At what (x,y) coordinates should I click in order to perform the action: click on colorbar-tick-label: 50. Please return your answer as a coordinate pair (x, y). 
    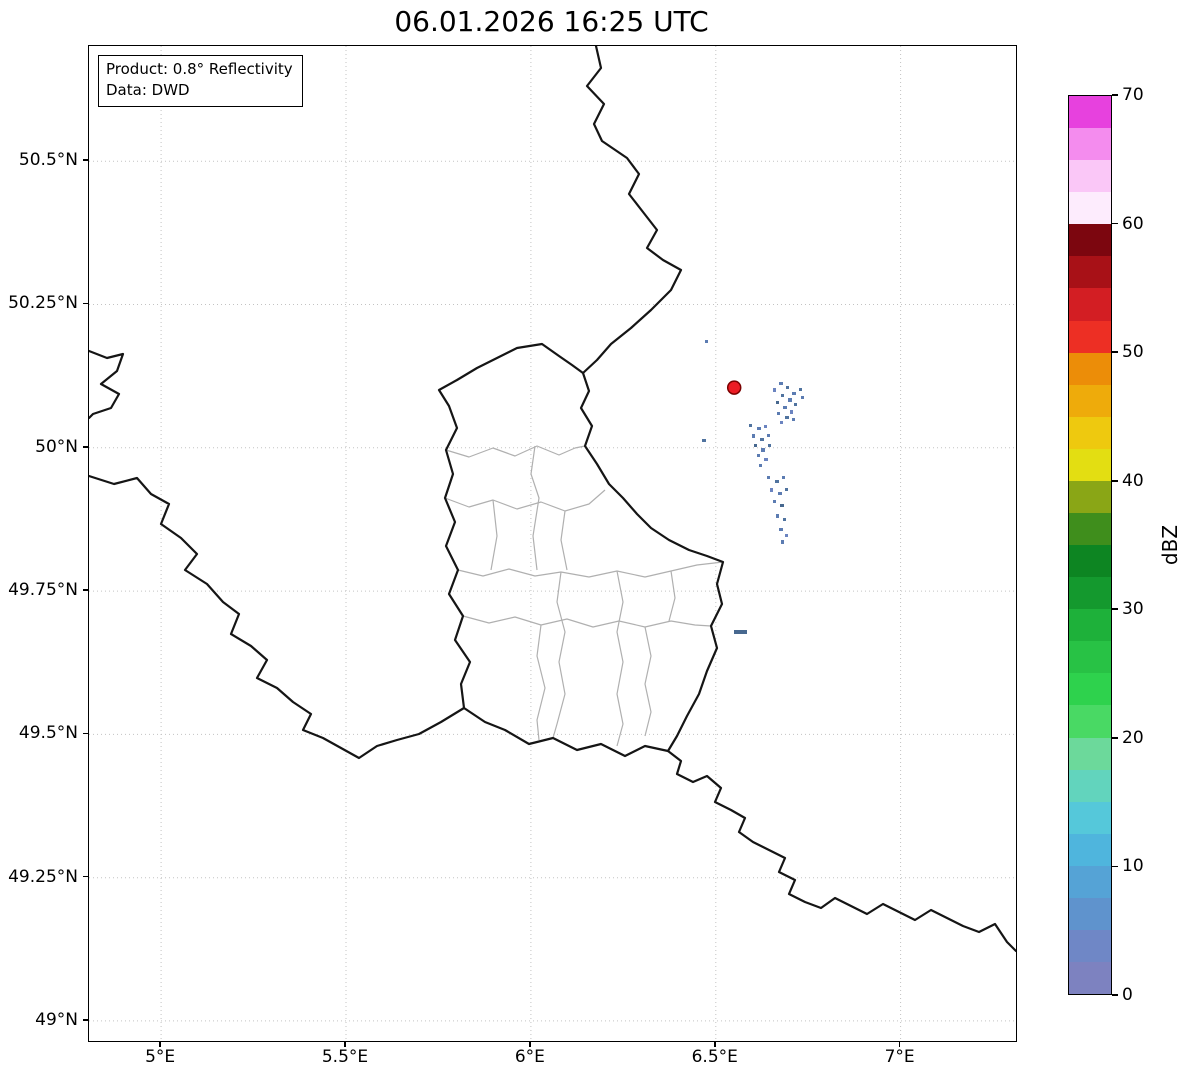
    Looking at the image, I should click on (1133, 352).